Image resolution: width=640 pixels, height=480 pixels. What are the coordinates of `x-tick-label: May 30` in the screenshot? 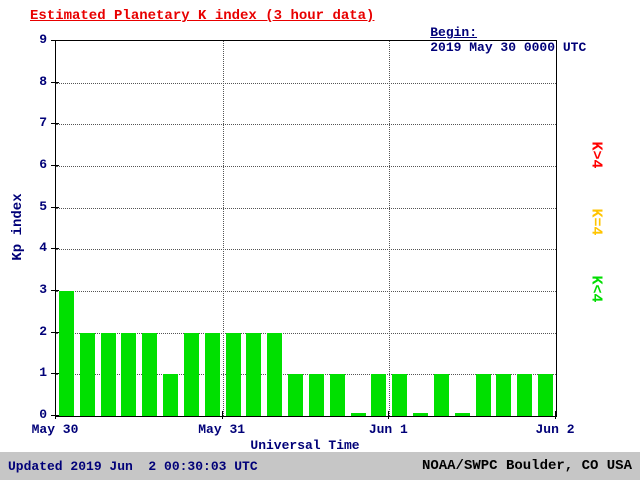 It's located at (55, 429).